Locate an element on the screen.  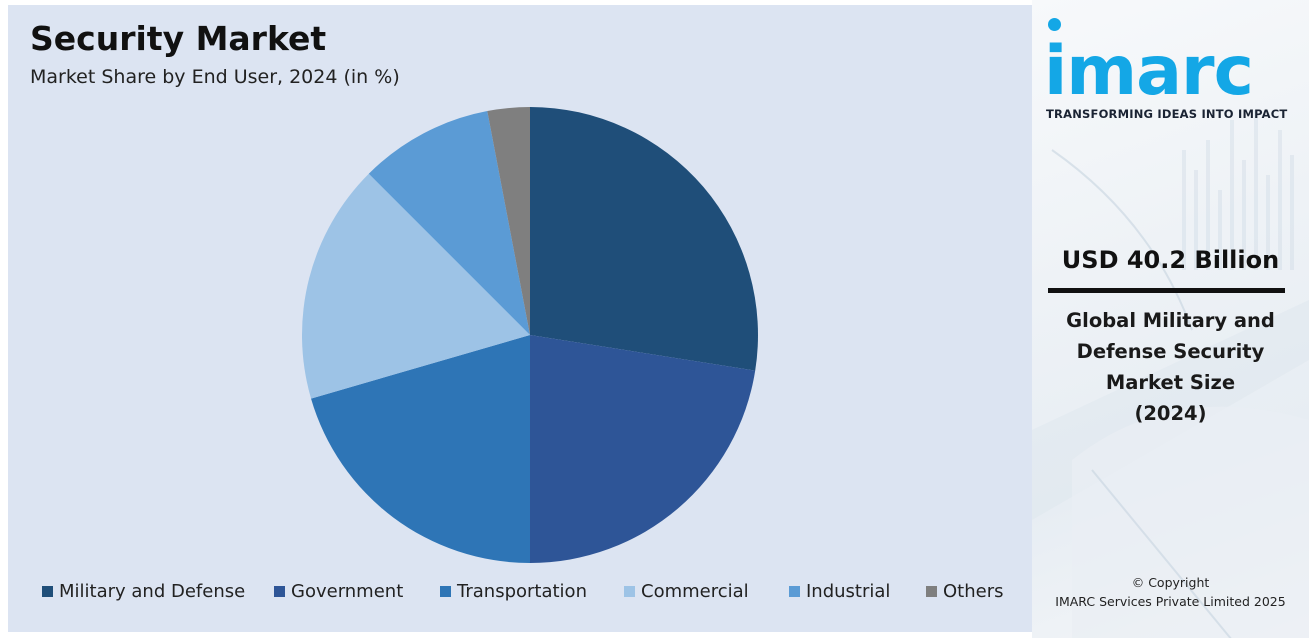
description-line: Defense Security is located at coordinates (1170, 351).